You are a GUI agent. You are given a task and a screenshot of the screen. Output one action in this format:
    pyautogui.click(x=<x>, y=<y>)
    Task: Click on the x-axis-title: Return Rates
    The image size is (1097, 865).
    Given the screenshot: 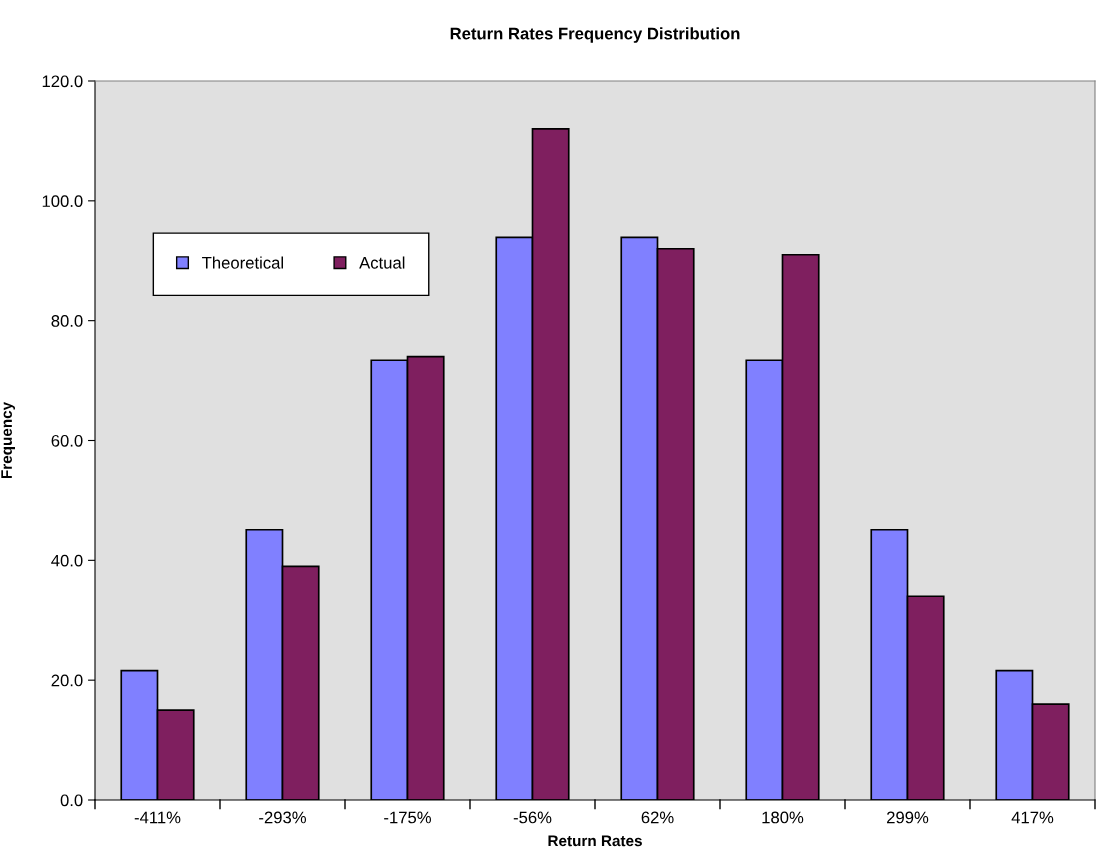 What is the action you would take?
    pyautogui.click(x=595, y=841)
    